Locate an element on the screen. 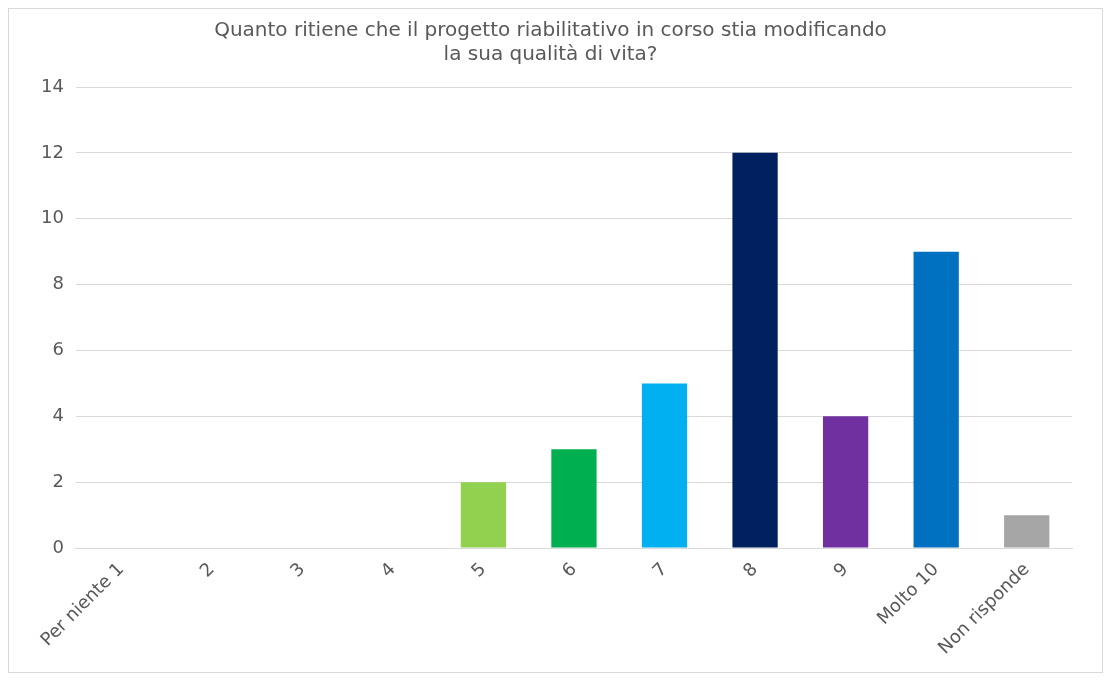 This screenshot has width=1115, height=683. x-tick-label: 5 is located at coordinates (478, 569).